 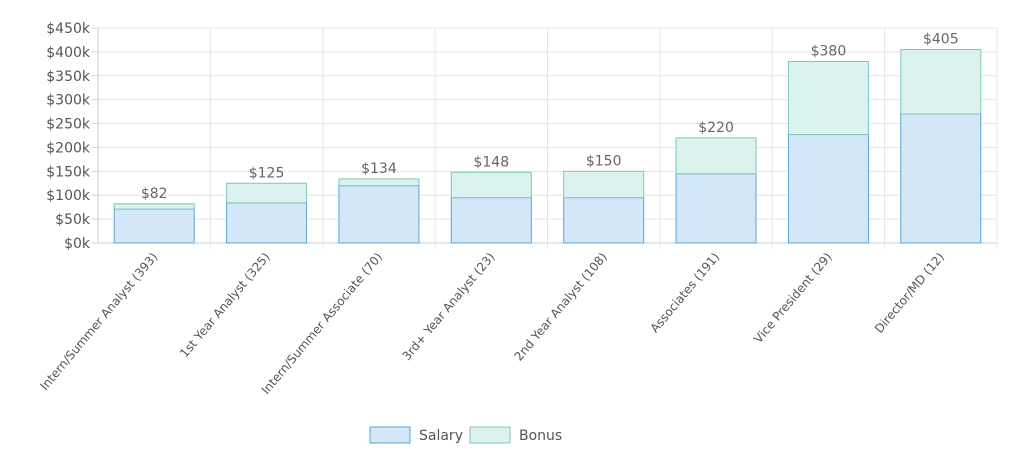 What do you see at coordinates (68, 53) in the screenshot?
I see `y-tick-label: $400k` at bounding box center [68, 53].